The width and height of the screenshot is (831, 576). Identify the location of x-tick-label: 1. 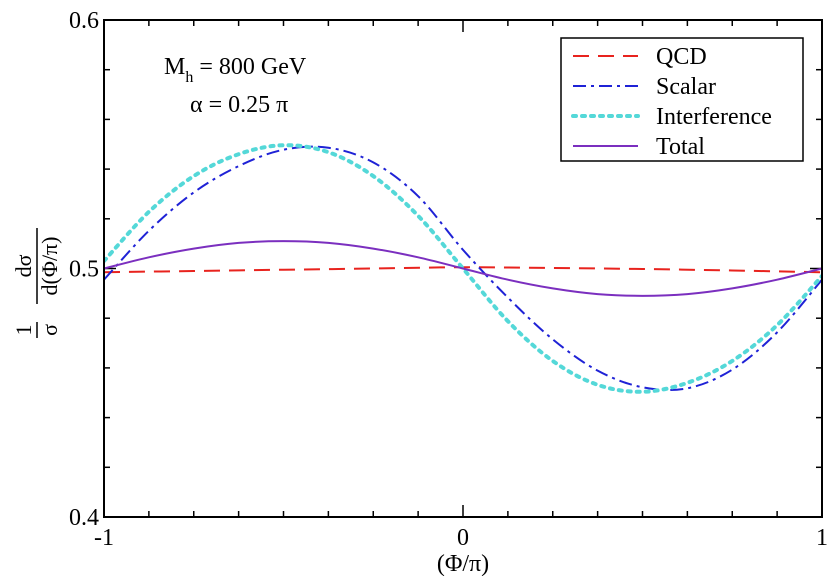
(822, 538).